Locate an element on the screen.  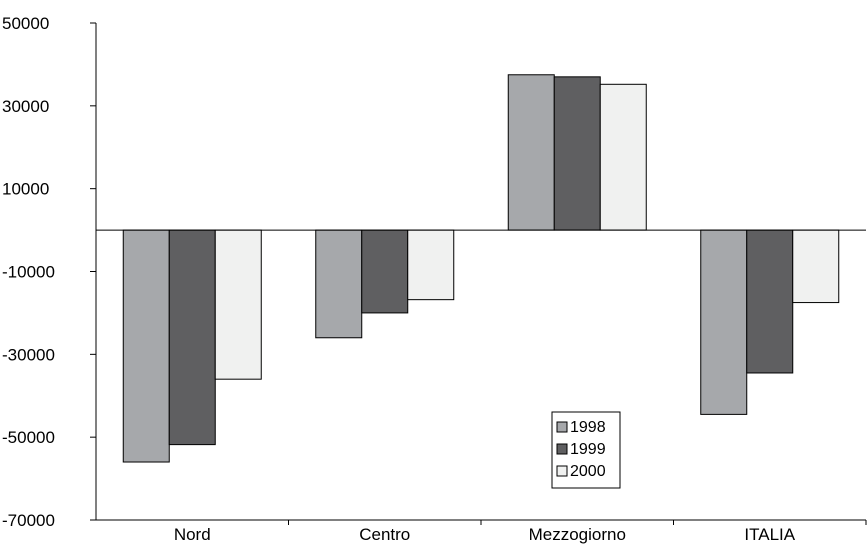
x-category-label: Centro is located at coordinates (384, 534).